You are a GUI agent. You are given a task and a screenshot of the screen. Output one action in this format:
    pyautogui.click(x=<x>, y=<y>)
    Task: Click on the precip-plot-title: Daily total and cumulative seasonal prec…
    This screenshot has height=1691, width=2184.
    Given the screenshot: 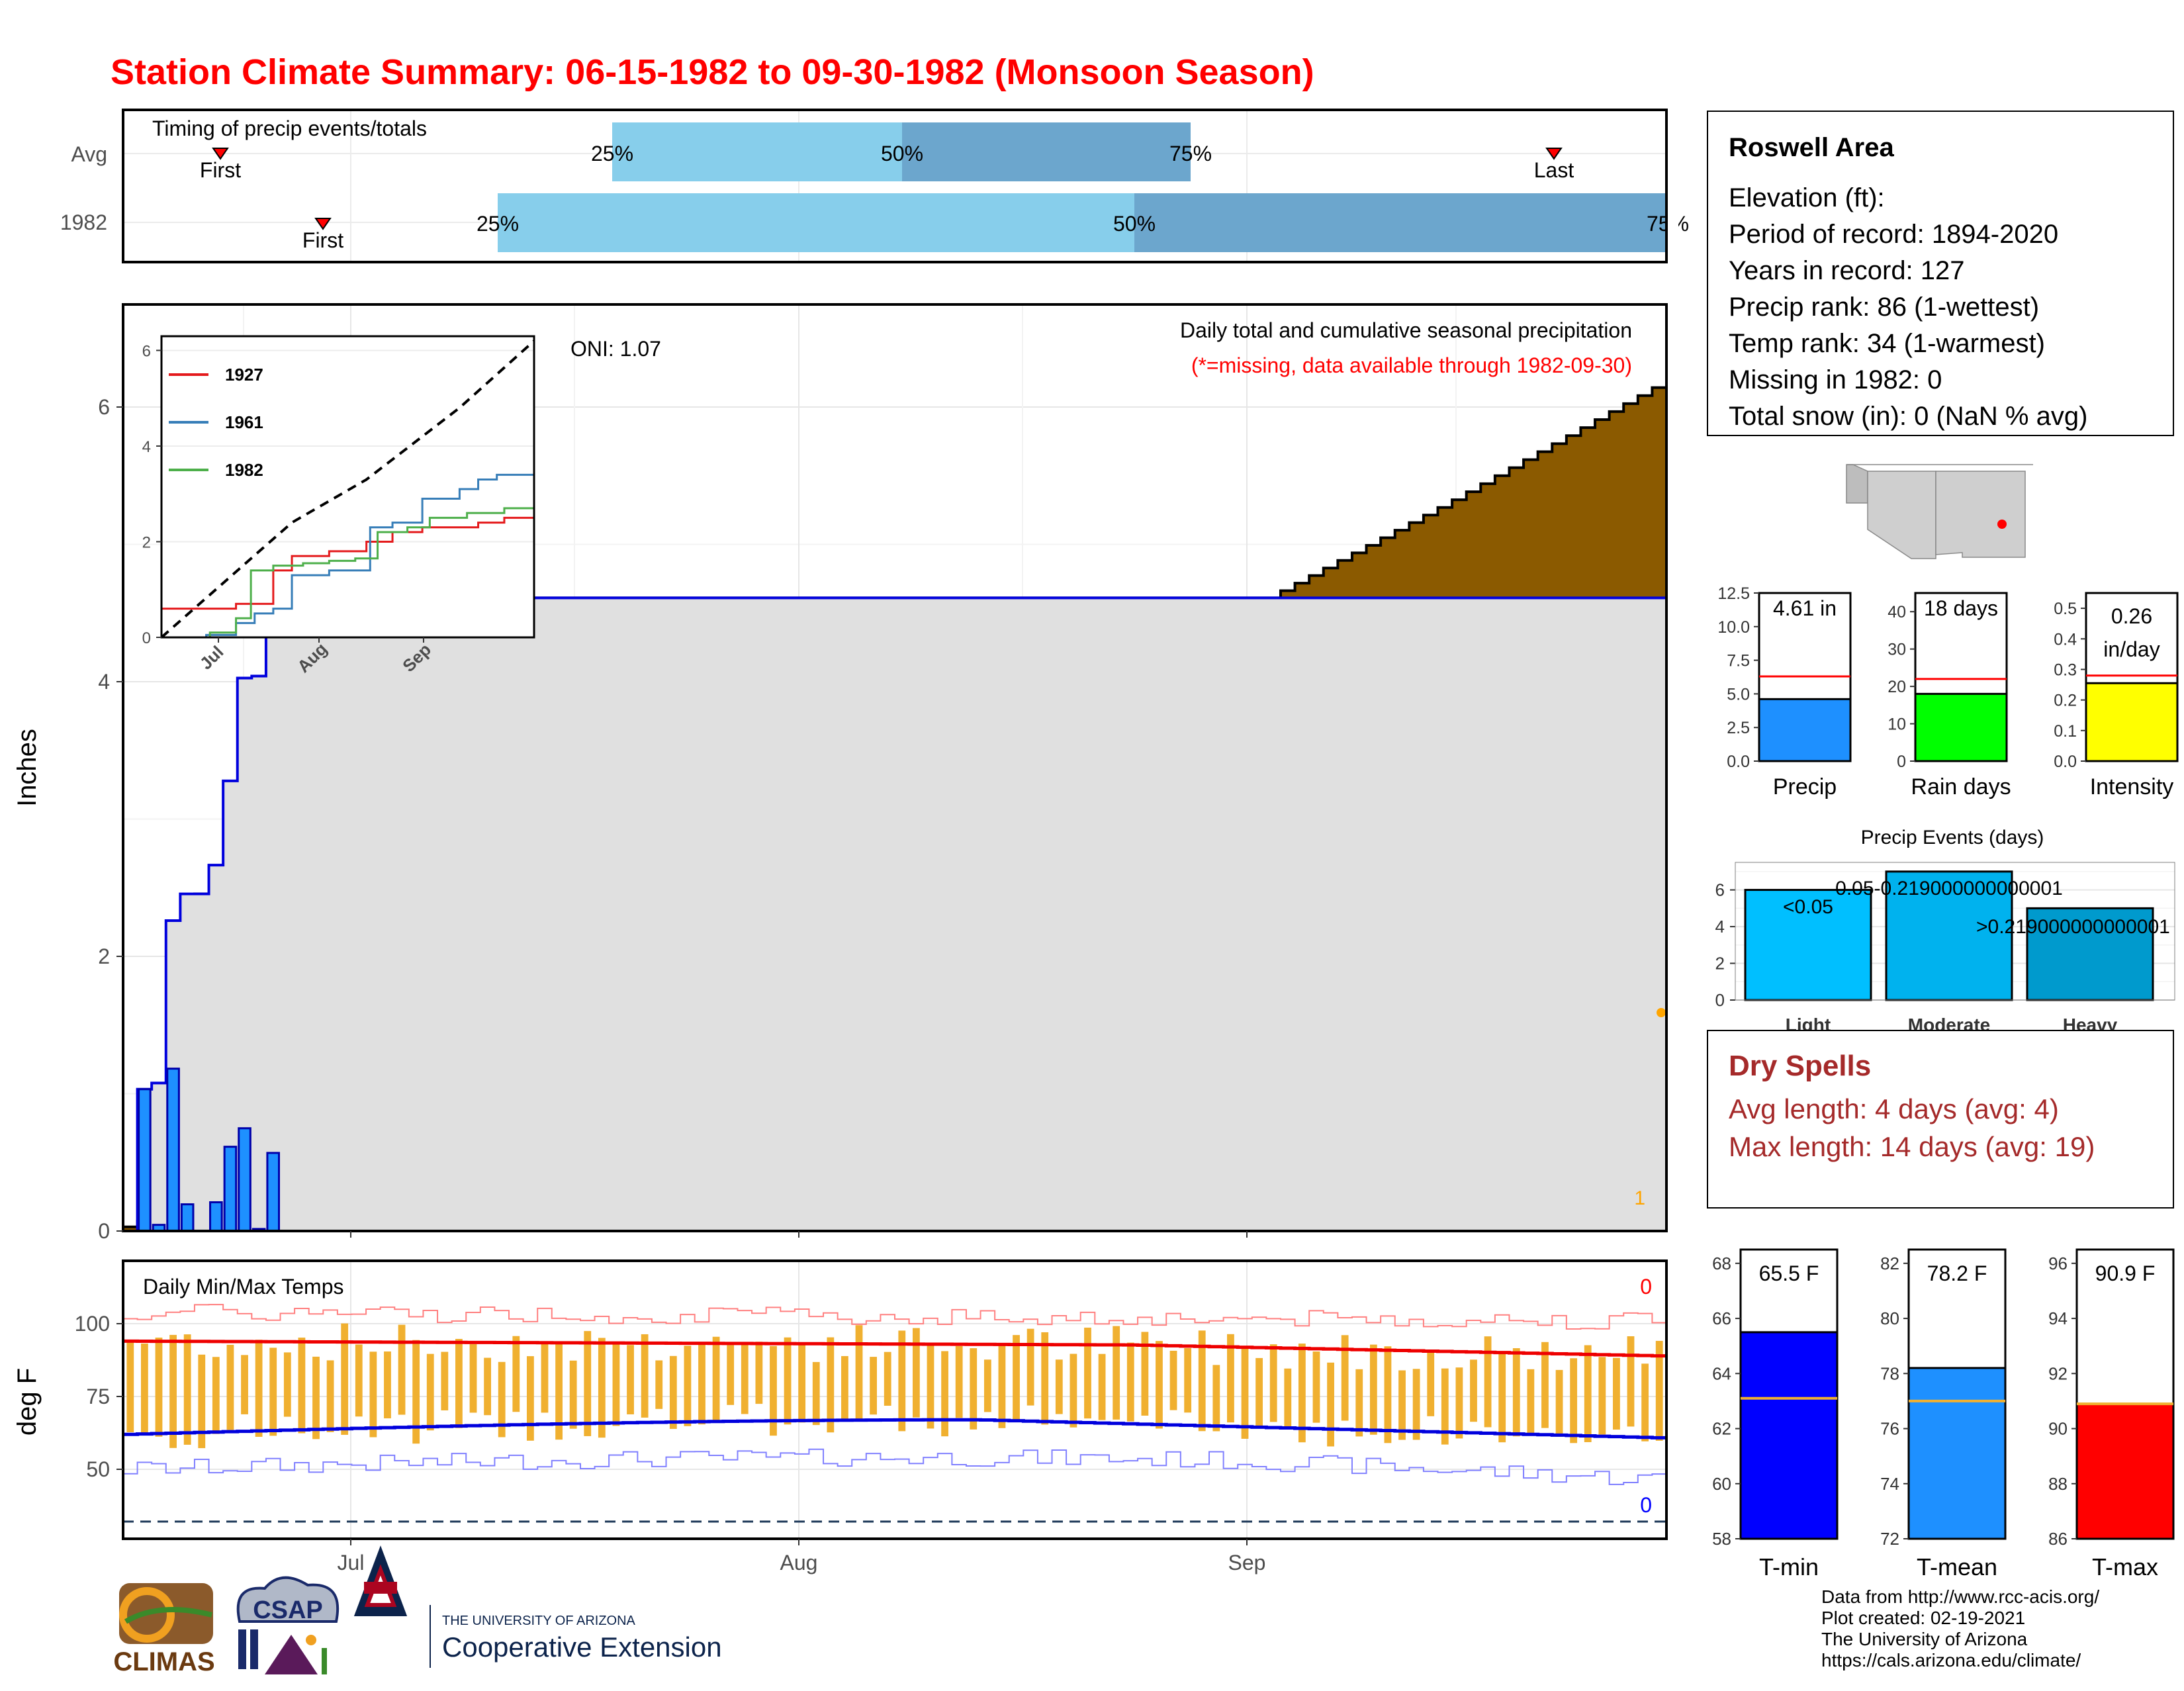 What is the action you would take?
    pyautogui.click(x=1406, y=330)
    